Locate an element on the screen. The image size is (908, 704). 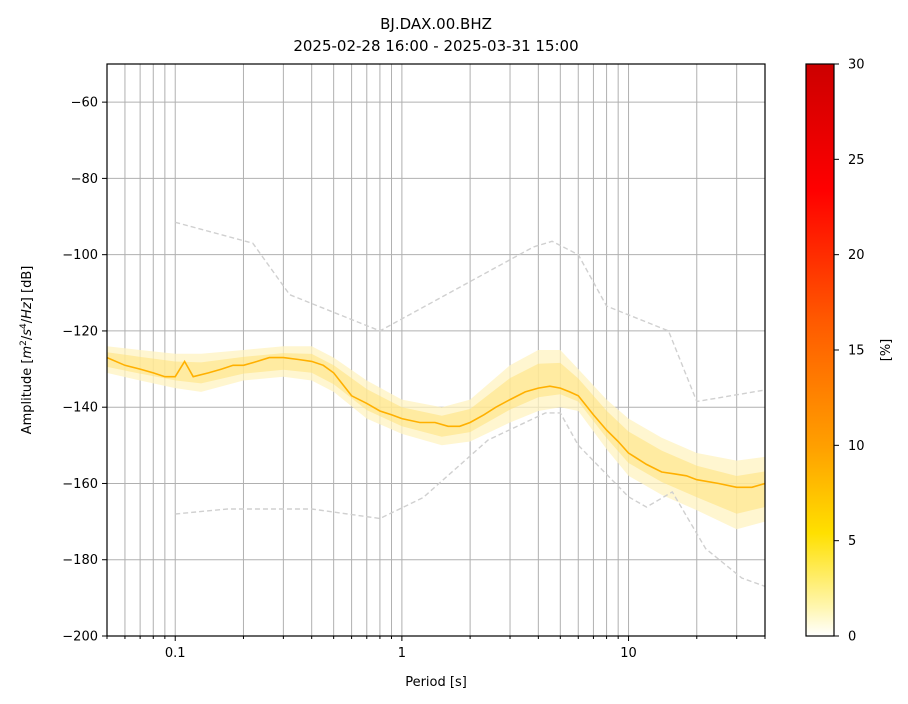
colorbar-tick-label: 20 is located at coordinates (856, 255).